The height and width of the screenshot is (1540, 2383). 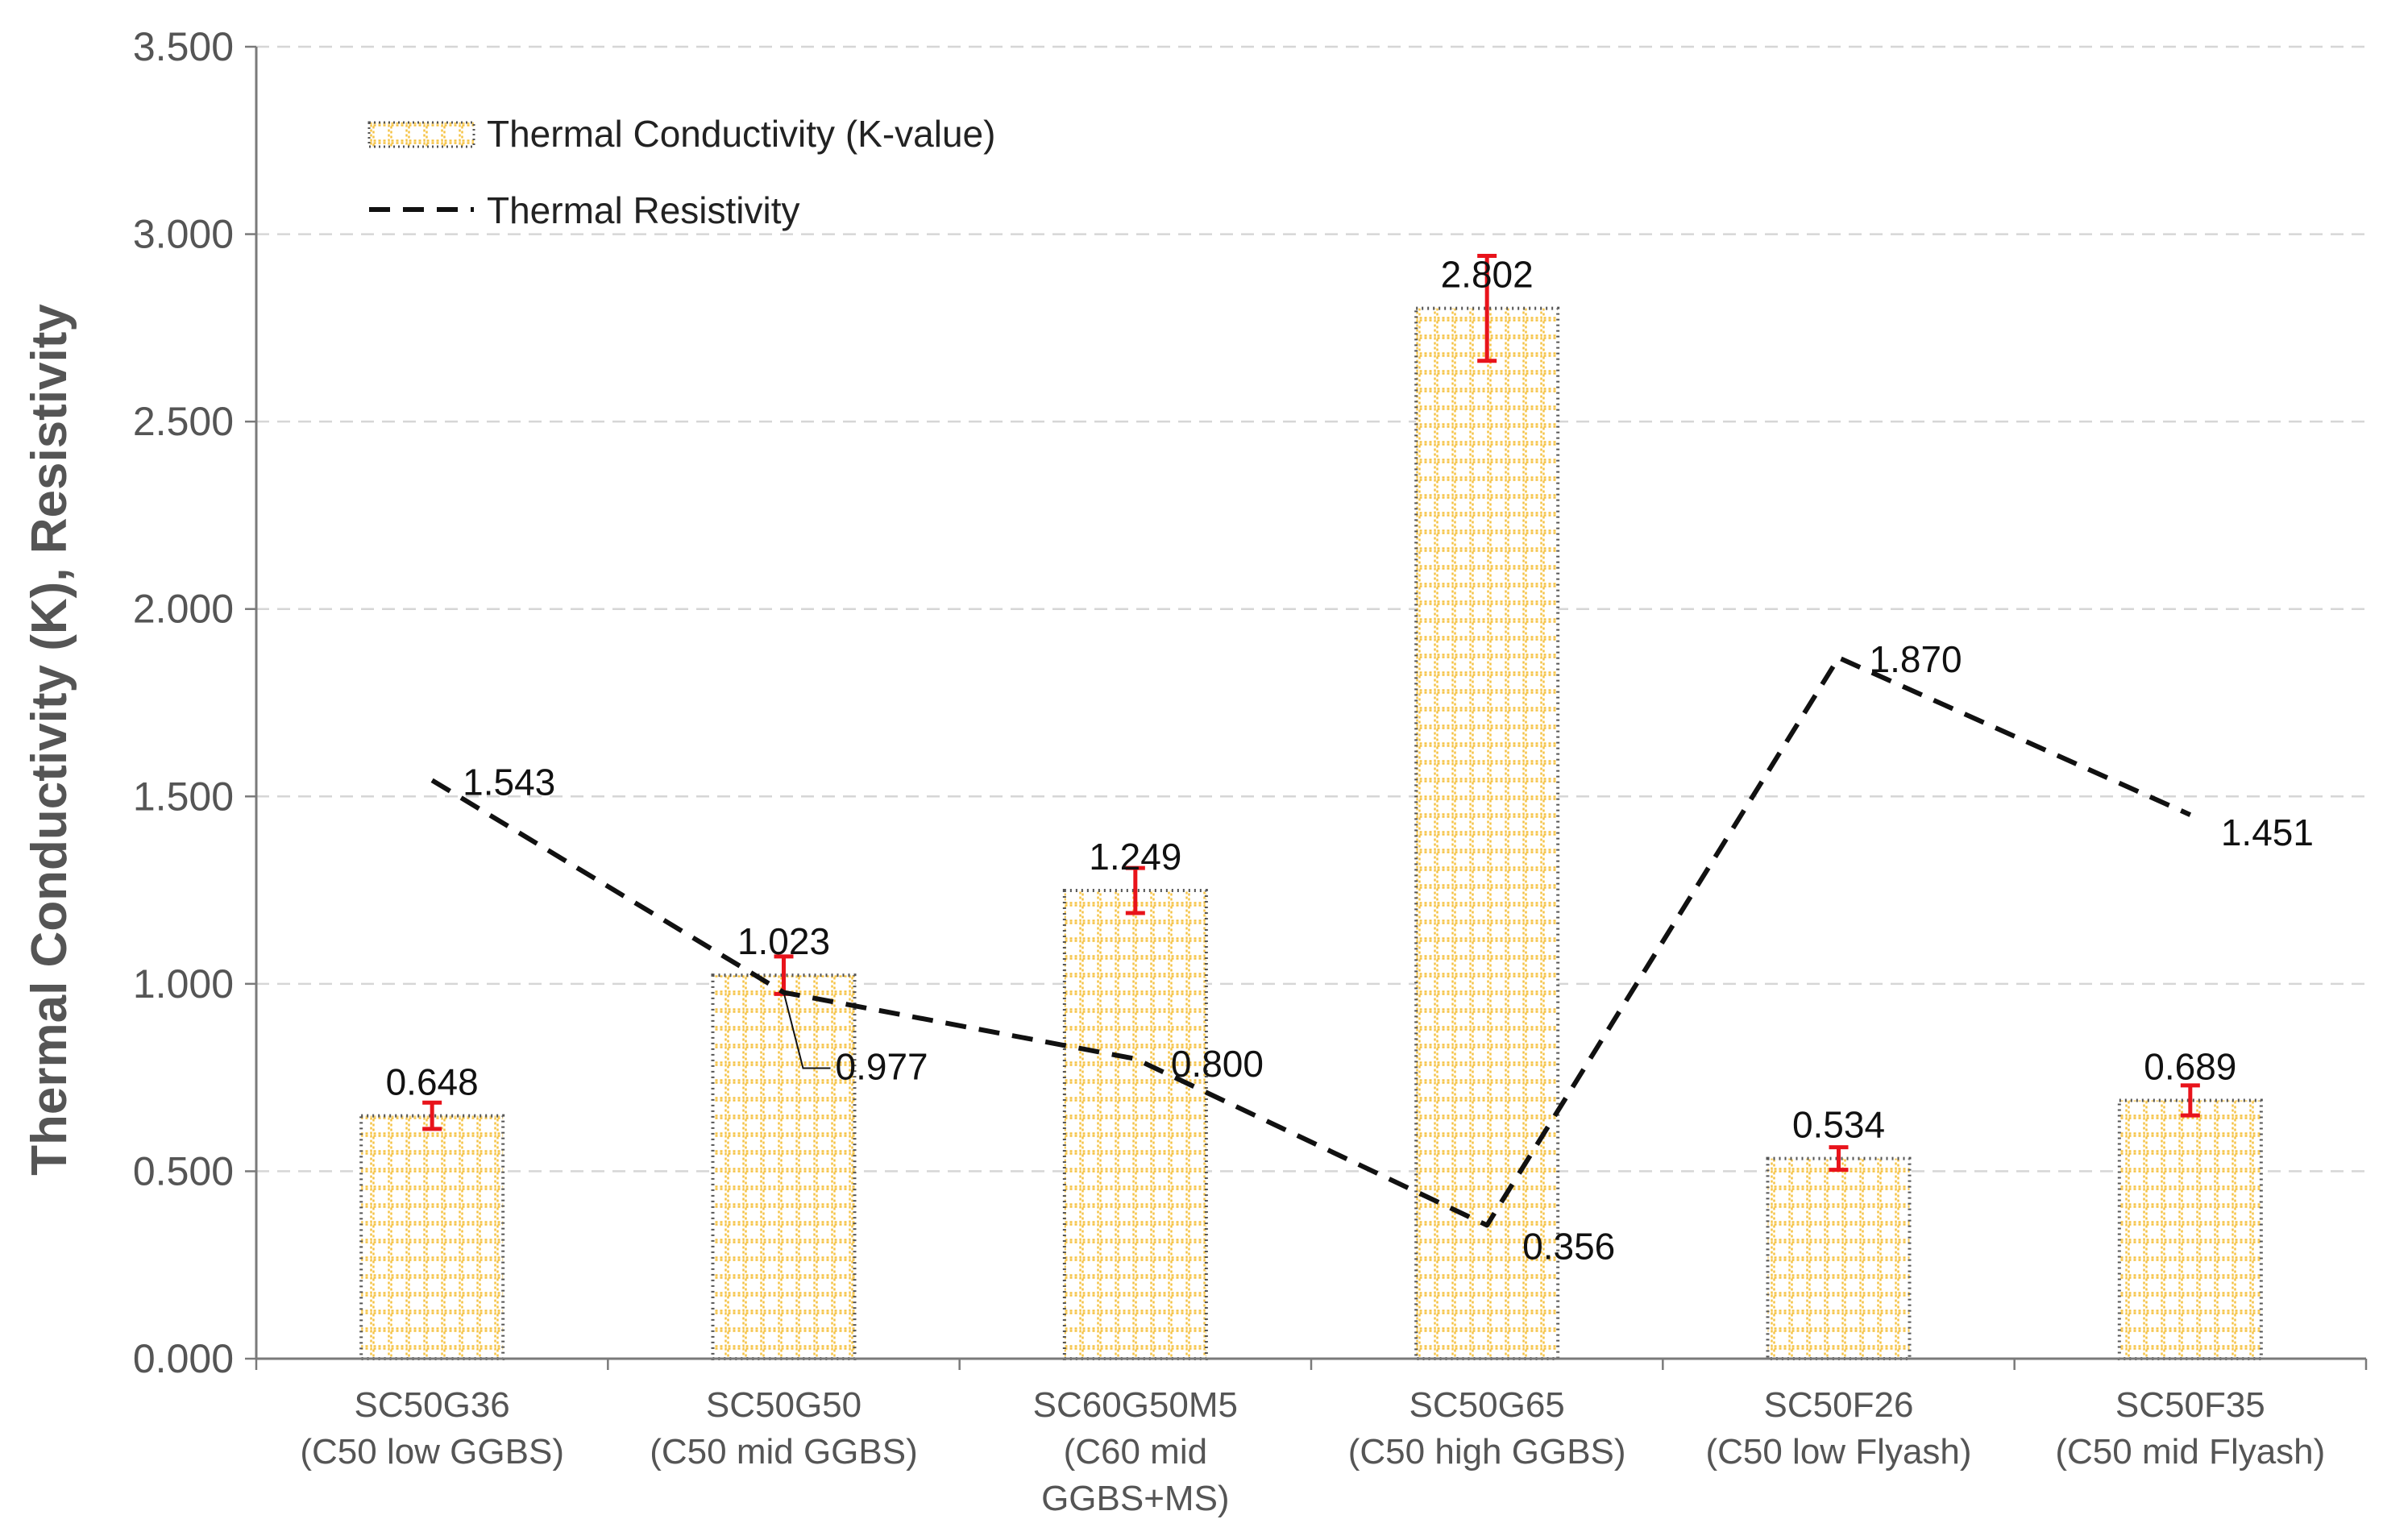 What do you see at coordinates (783, 1405) in the screenshot?
I see `x-tick-label-line: SC50G50` at bounding box center [783, 1405].